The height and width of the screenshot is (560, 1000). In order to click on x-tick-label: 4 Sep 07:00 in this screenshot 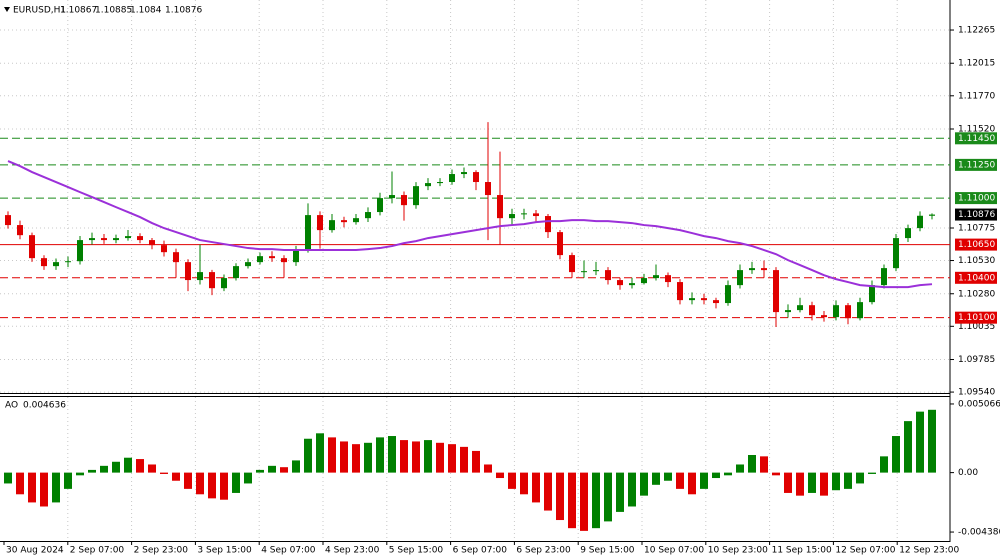, I will do `click(288, 551)`.